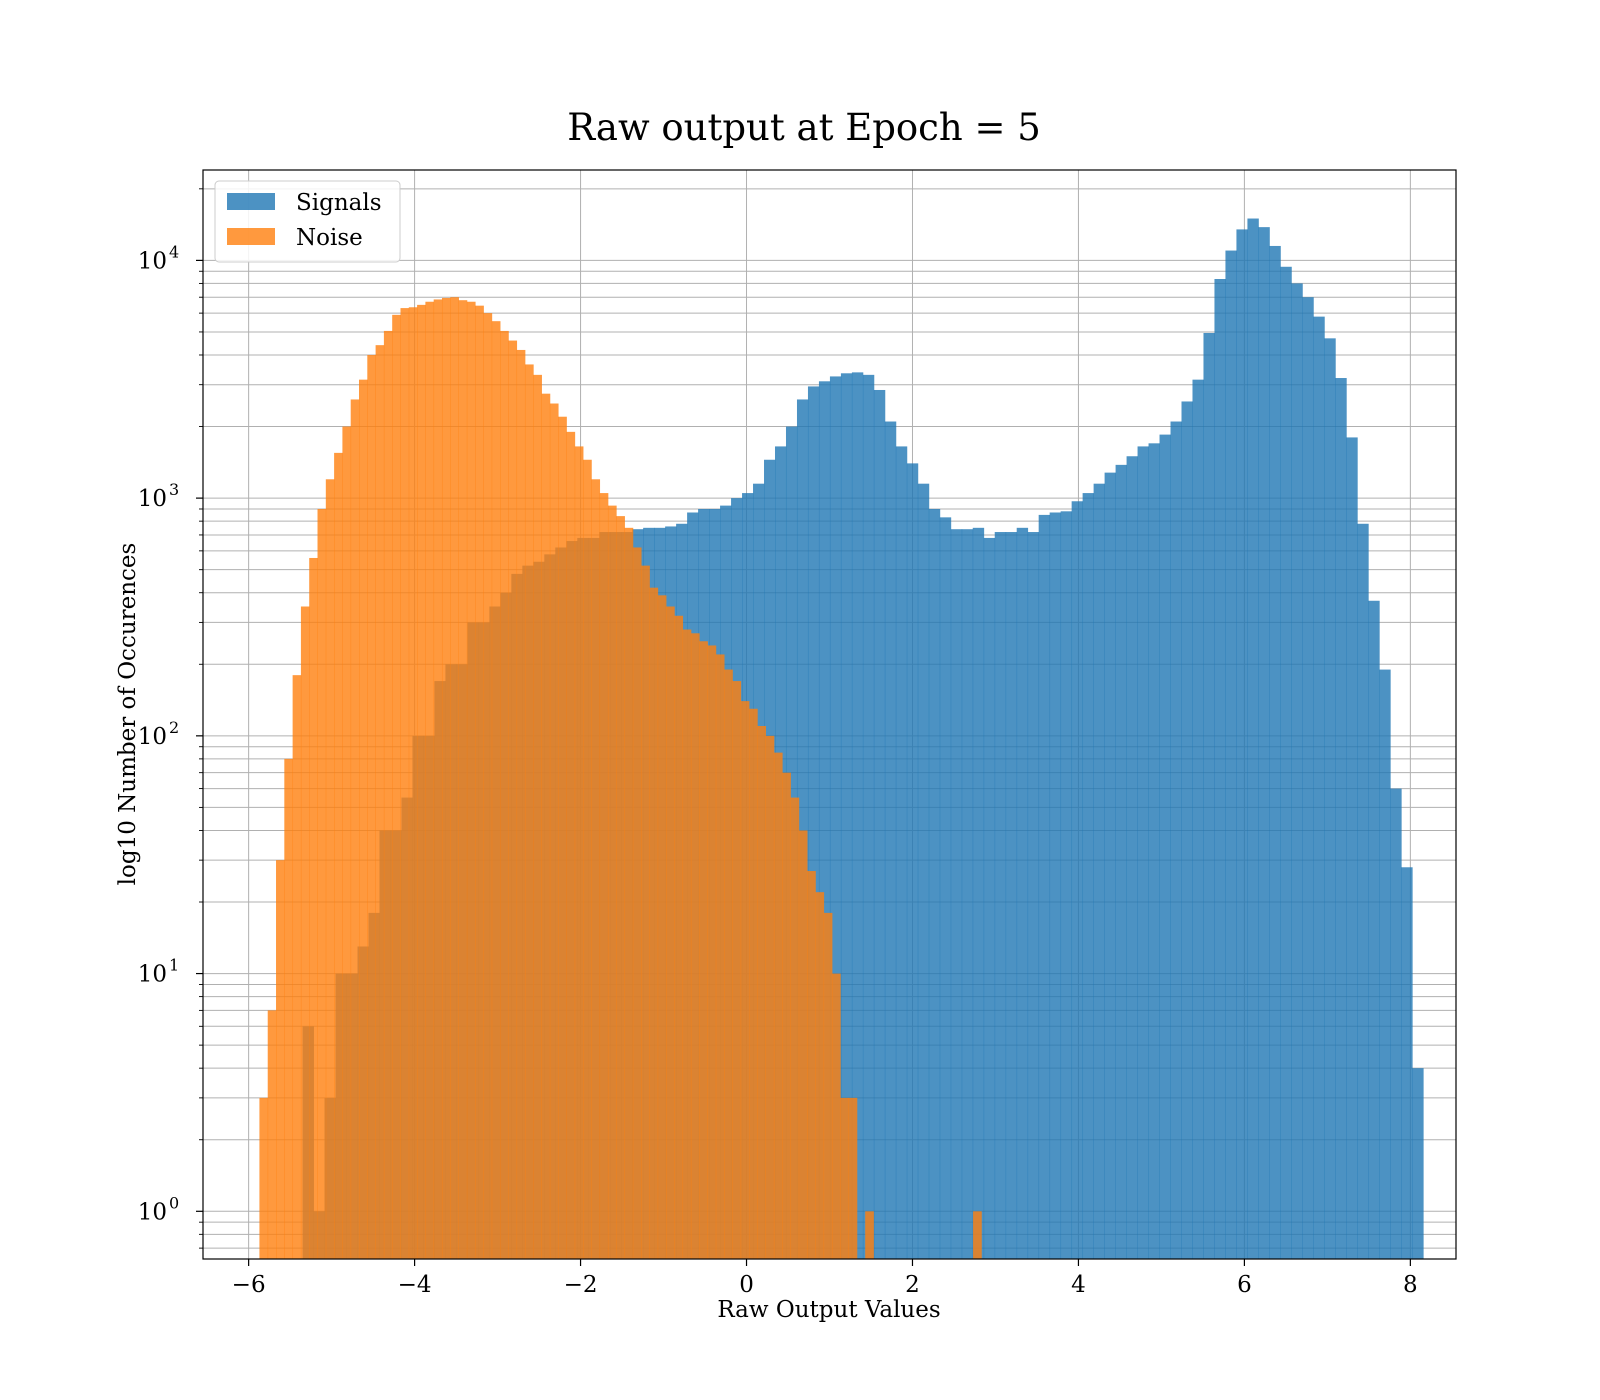  I want to click on y-tick-label-exponent: 3, so click(174, 489).